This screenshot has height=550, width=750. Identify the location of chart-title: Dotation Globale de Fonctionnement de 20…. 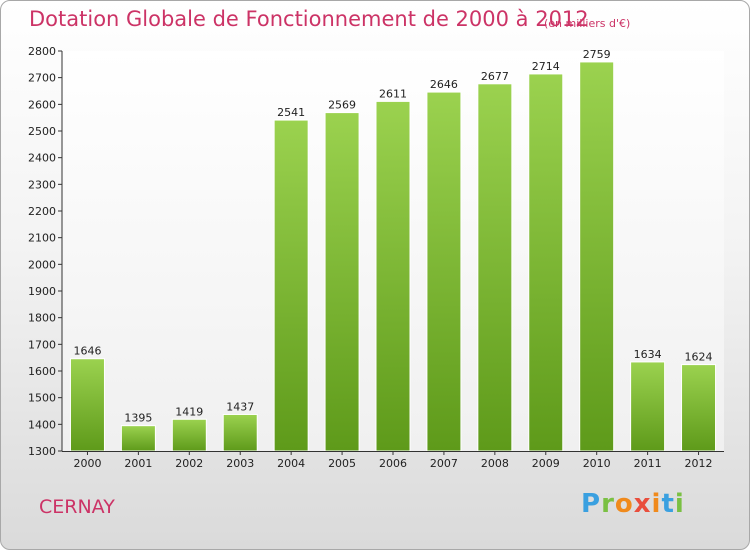
(309, 19).